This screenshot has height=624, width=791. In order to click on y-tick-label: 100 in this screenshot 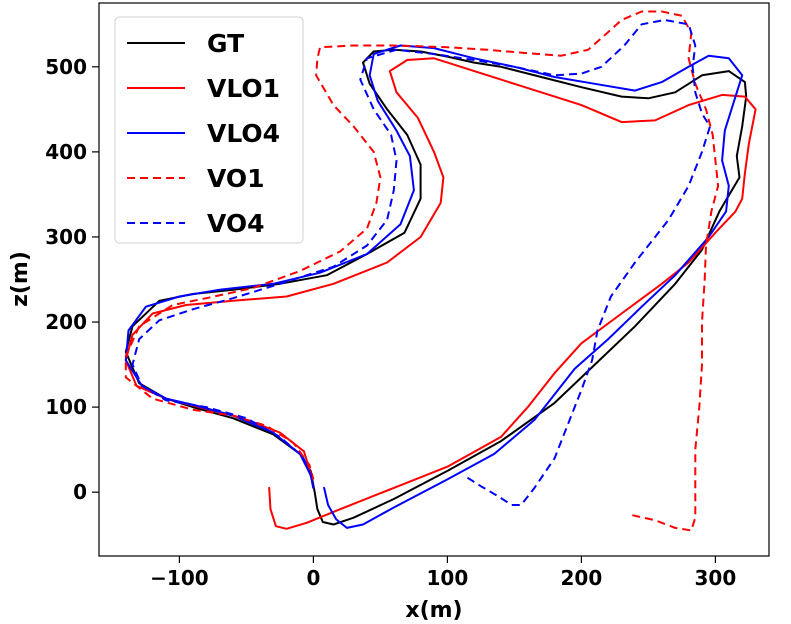, I will do `click(66, 407)`.